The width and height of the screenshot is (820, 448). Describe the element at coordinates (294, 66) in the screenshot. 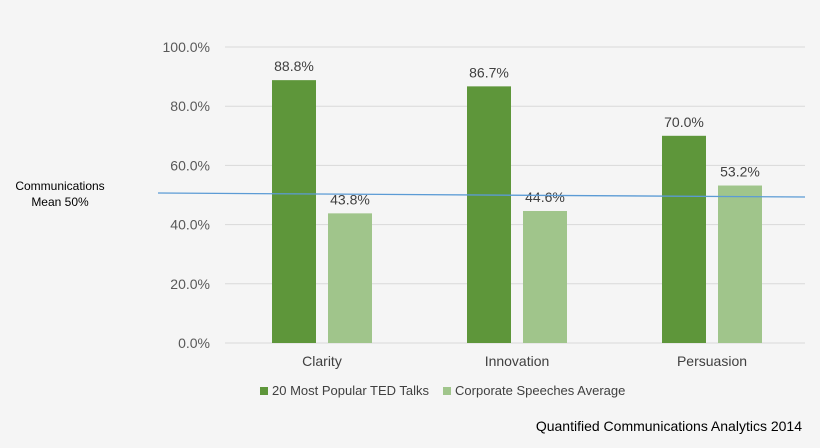

I see `data-label: 88.8%` at that location.